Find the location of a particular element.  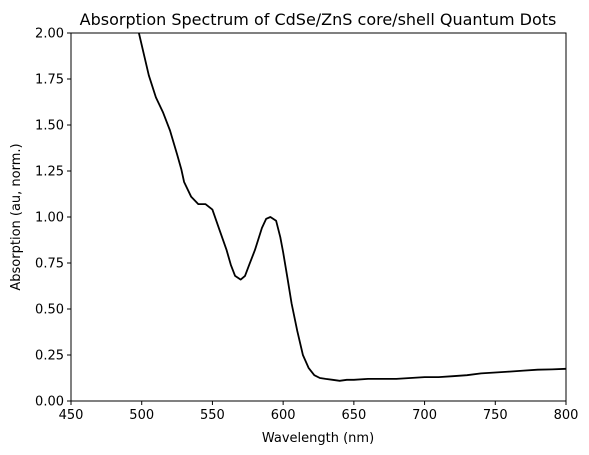

x-tick-label: 450 is located at coordinates (71, 415).